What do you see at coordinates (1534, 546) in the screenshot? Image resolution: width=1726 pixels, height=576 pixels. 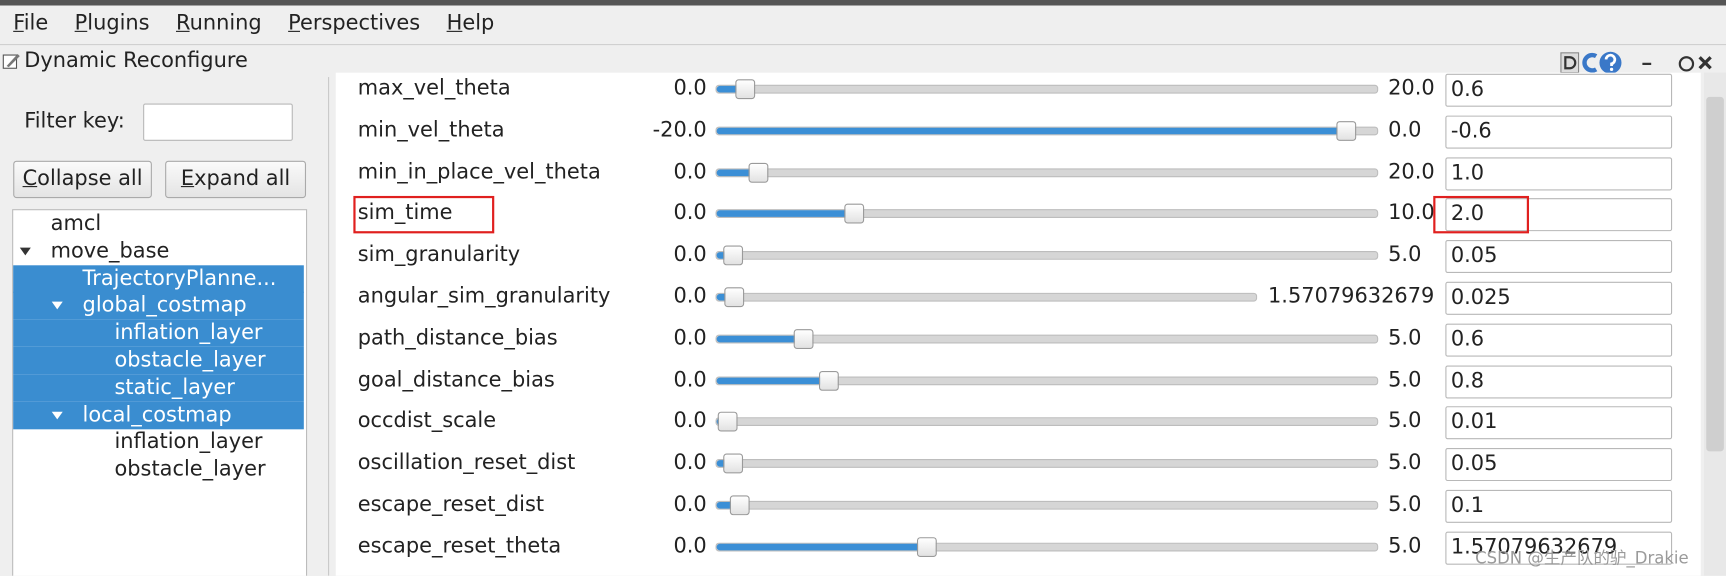 I see `value-text: 1.57079632679` at bounding box center [1534, 546].